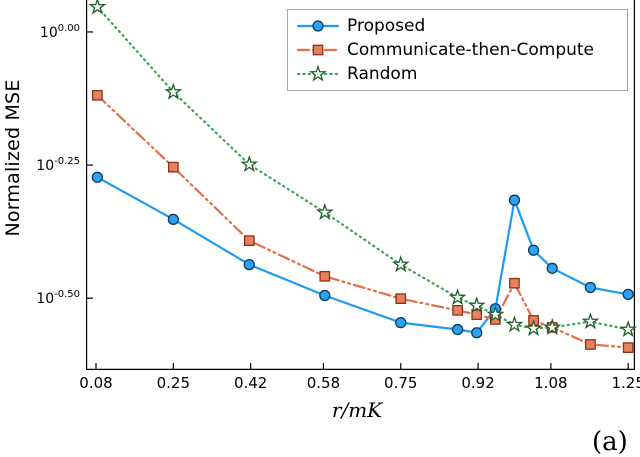  Describe the element at coordinates (401, 383) in the screenshot. I see `x-tick-label: 0.75` at that location.